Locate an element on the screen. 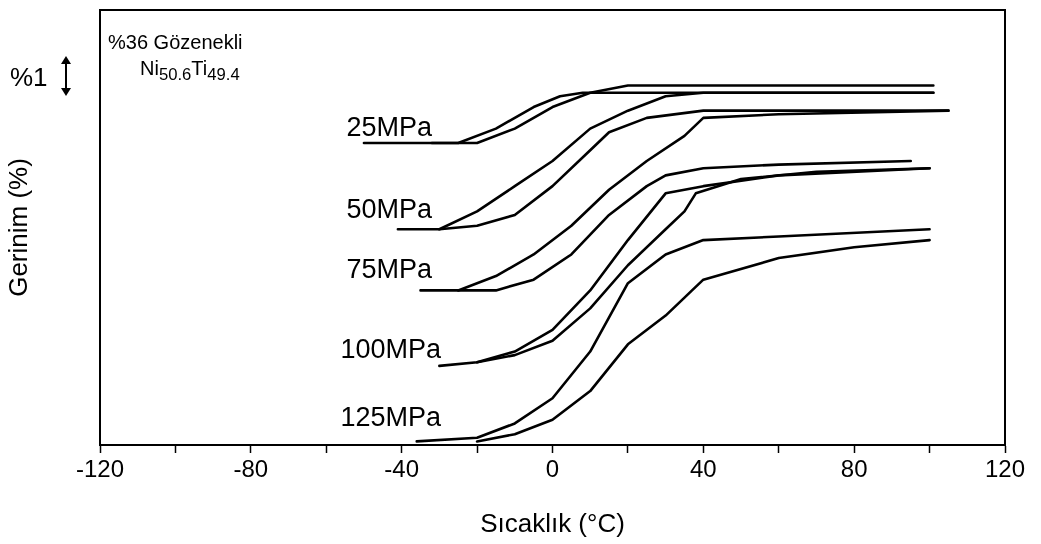 This screenshot has width=1041, height=544. y-axis-title: Gerinim (%) is located at coordinates (17, 227).